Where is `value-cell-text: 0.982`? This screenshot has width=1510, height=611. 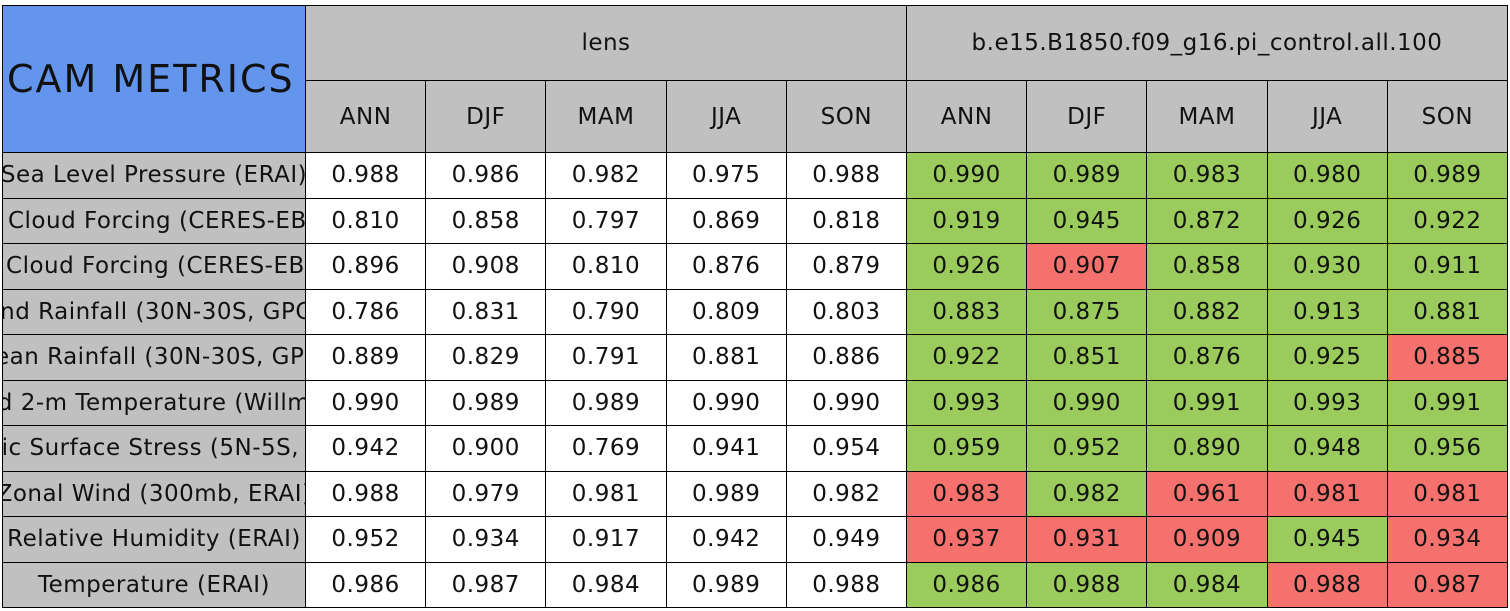
value-cell-text: 0.982 is located at coordinates (606, 175).